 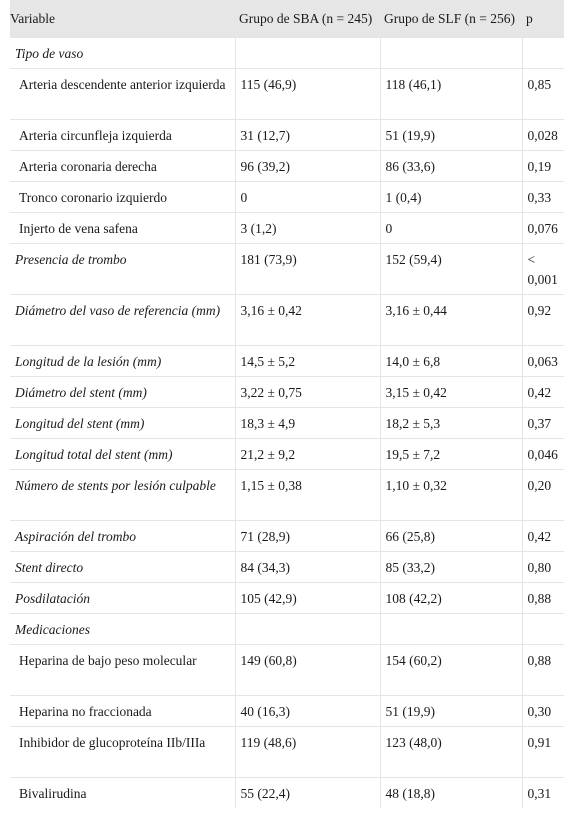 I want to click on row-label: Arteria circunfleja izquierda, so click(x=122, y=134).